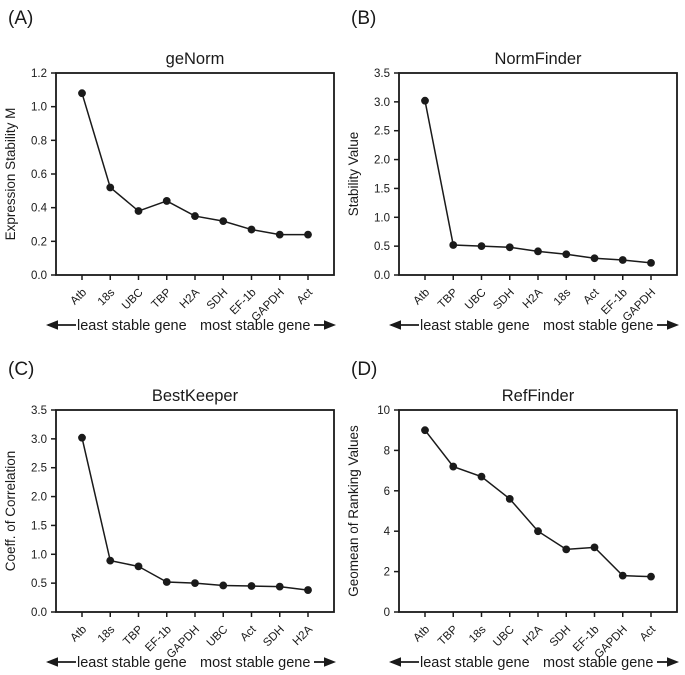 The height and width of the screenshot is (675, 685). Describe the element at coordinates (383, 411) in the screenshot. I see `y-tick-label: 10` at that location.